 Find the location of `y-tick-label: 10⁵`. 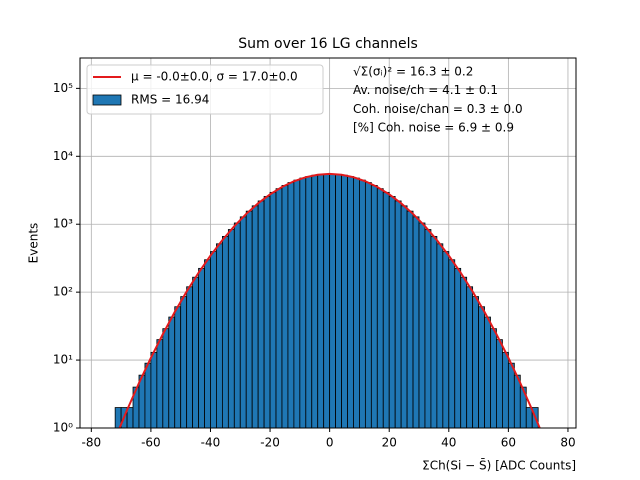

y-tick-label: 10⁵ is located at coordinates (63, 88).